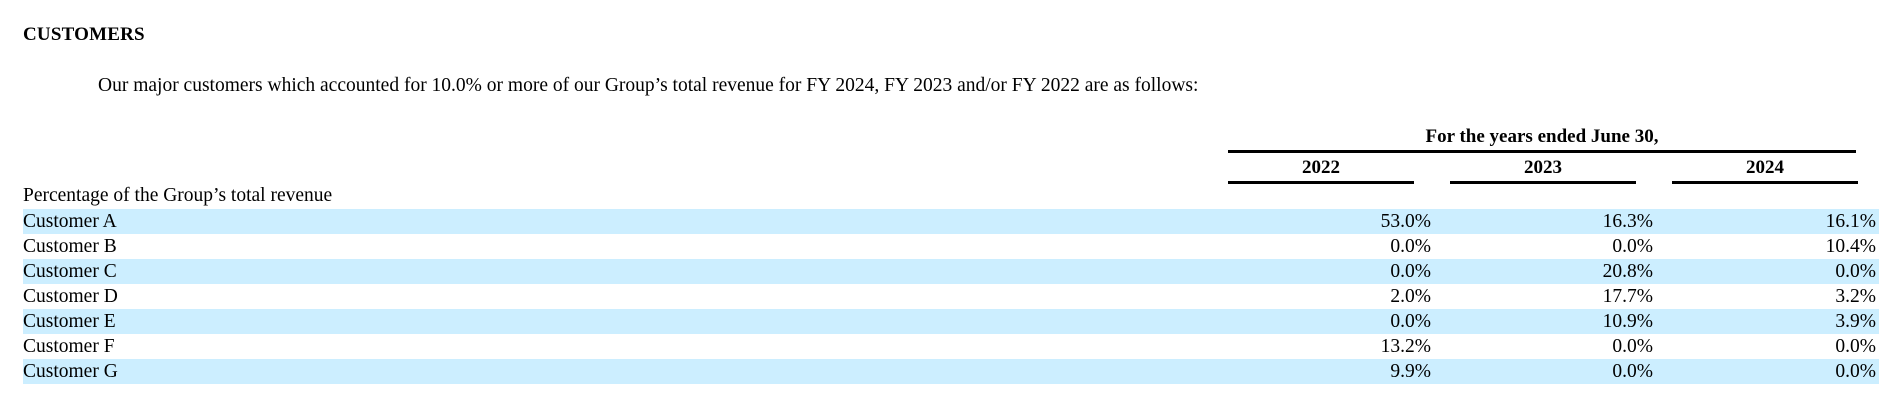  What do you see at coordinates (951, 246) in the screenshot?
I see `table-row: Customer B 0.0% 0.0% 10.4%` at bounding box center [951, 246].